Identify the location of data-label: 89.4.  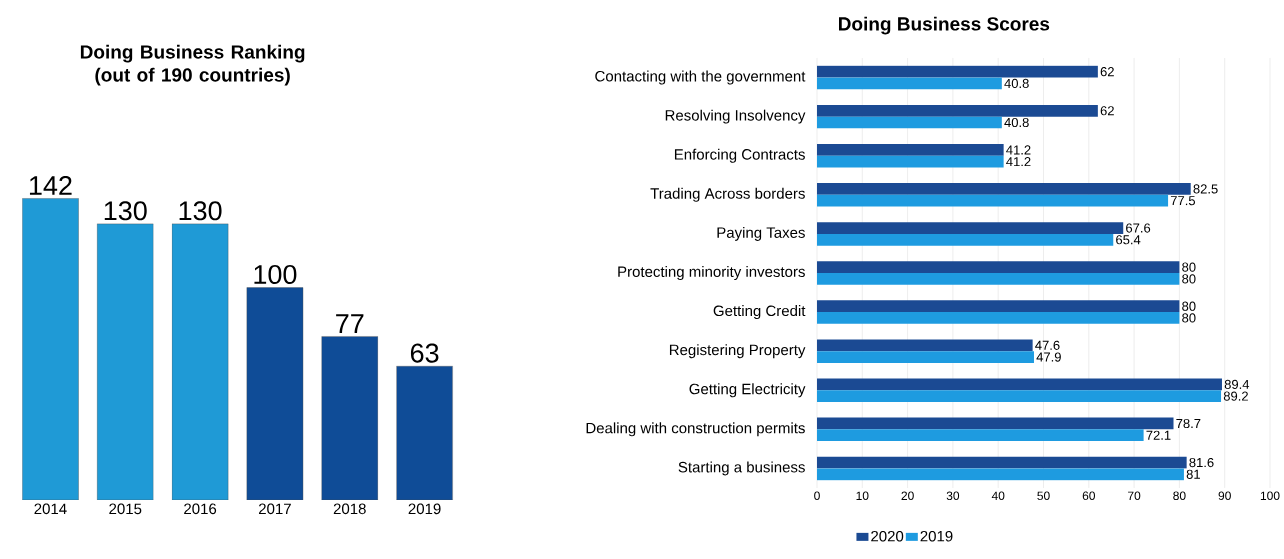
(1237, 384).